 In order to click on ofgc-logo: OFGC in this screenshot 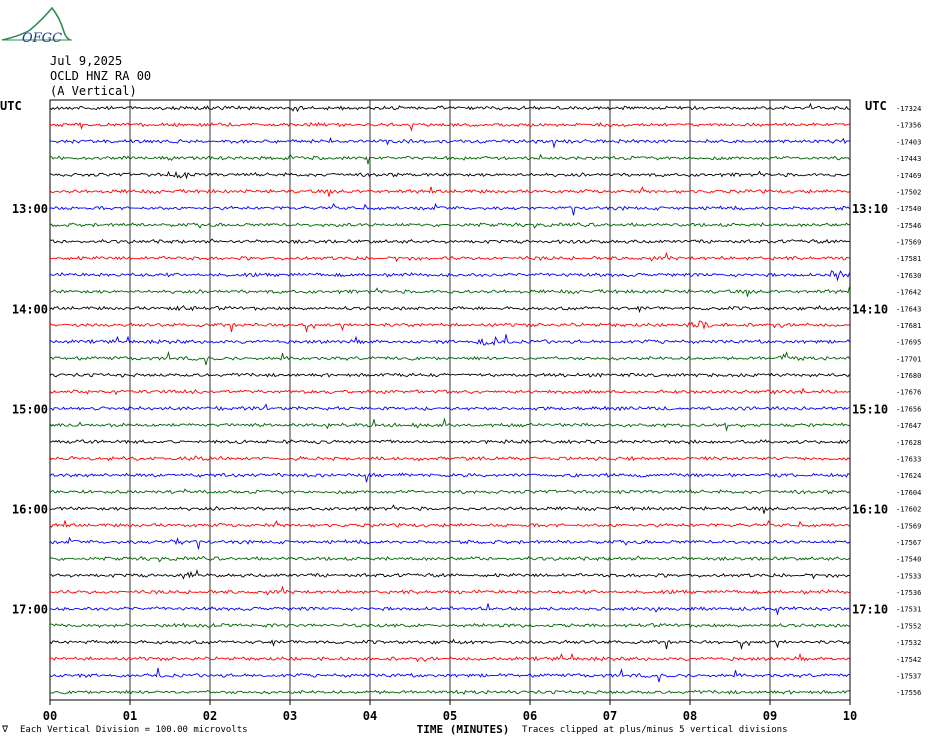, I will do `click(36, 26)`.